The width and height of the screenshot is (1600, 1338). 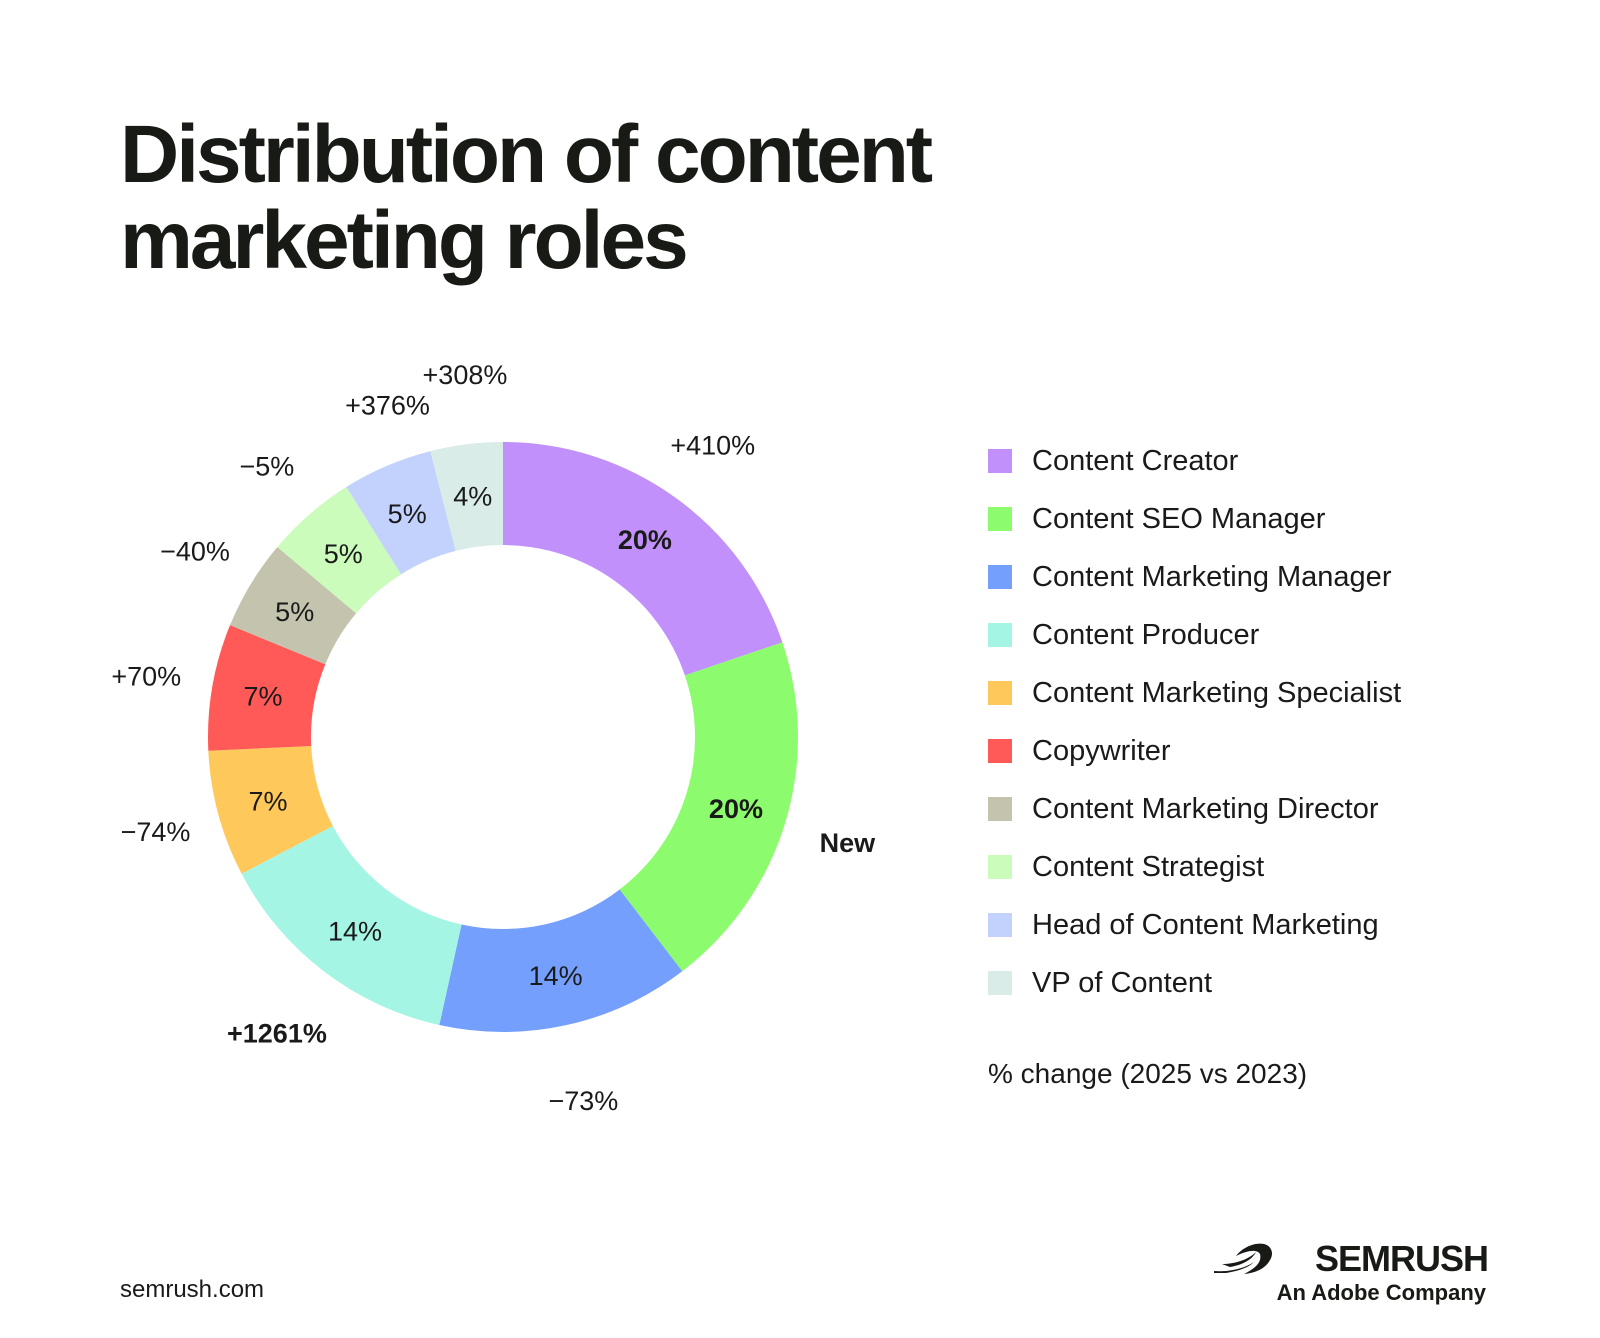 I want to click on legend-label: Content SEO Manager, so click(x=1179, y=518).